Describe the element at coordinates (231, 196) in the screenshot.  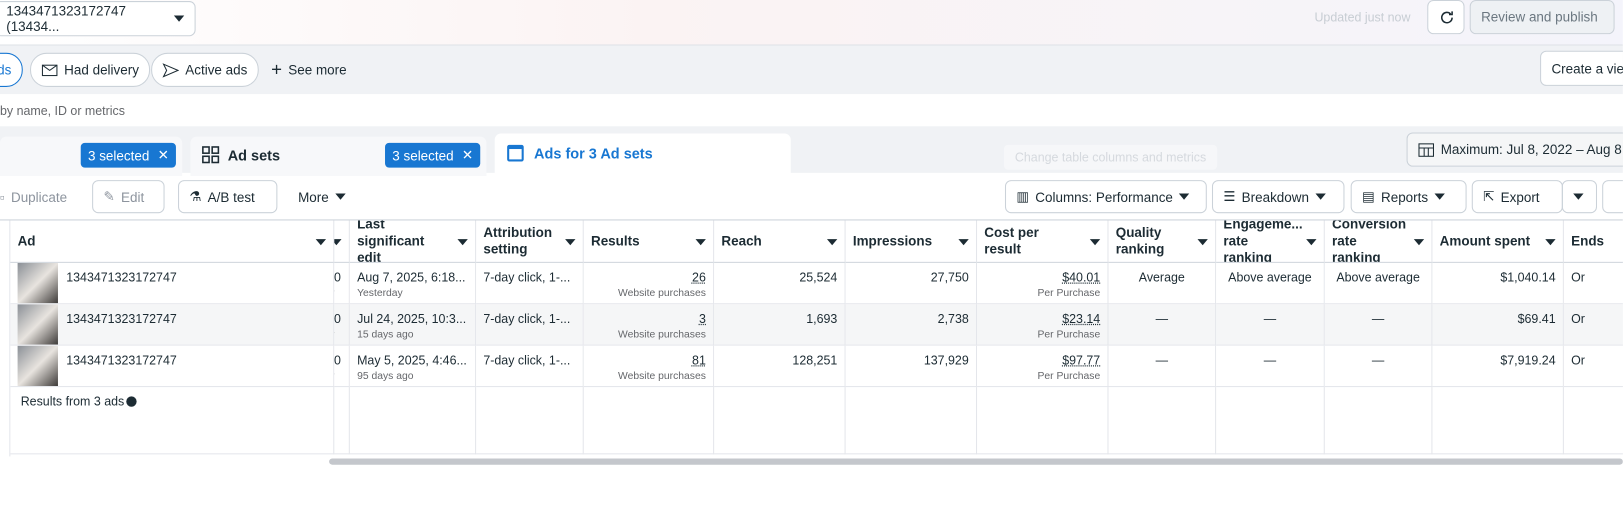
I see `button-label: A/B test` at that location.